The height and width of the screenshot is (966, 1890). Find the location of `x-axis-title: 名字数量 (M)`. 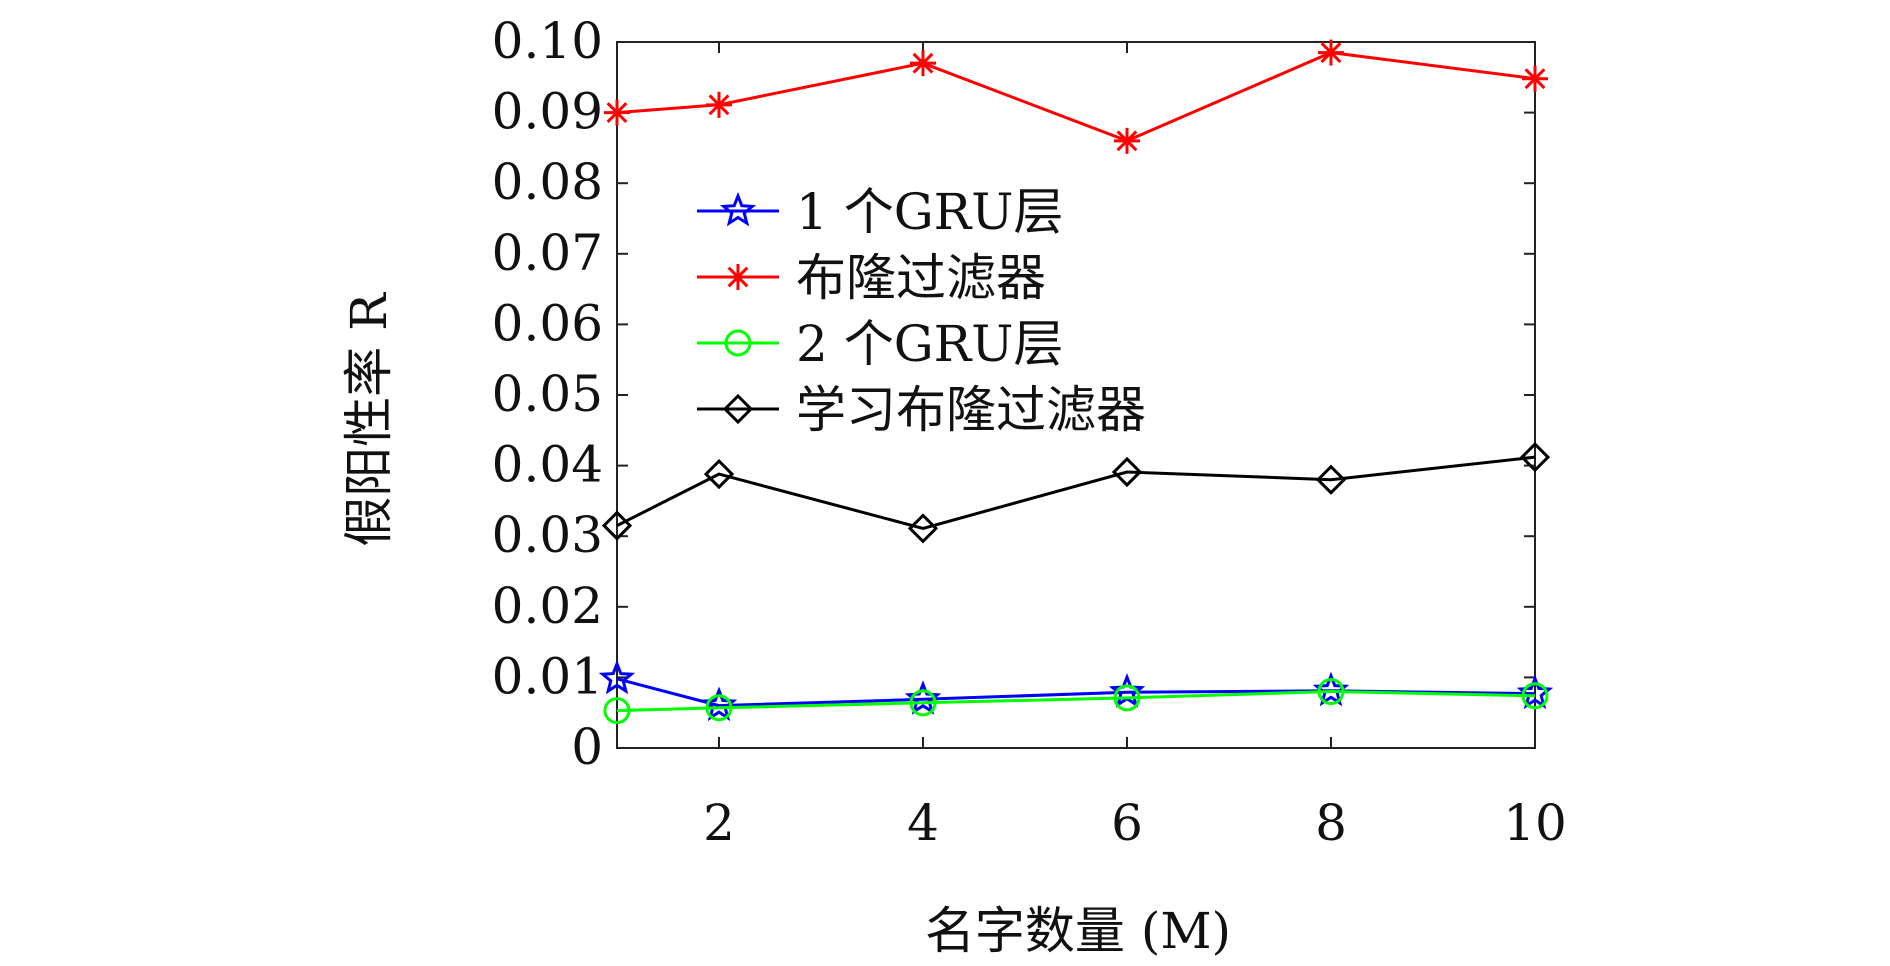

x-axis-title: 名字数量 (M) is located at coordinates (1078, 931).